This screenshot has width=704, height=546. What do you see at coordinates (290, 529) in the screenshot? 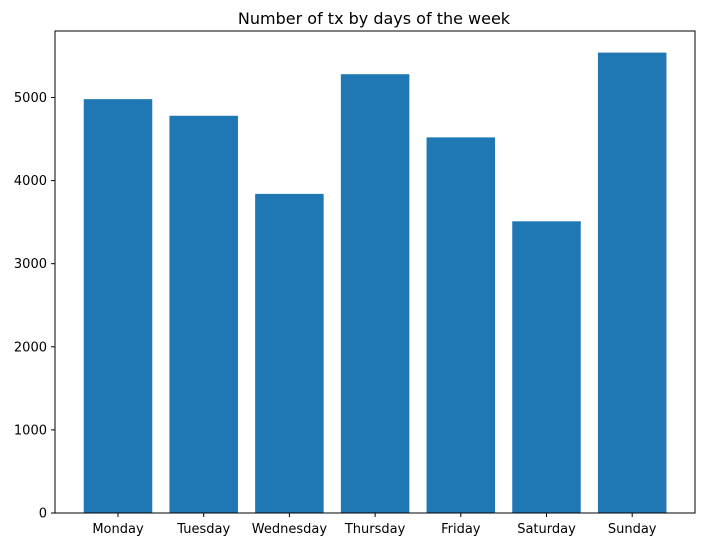
I see `x-tick-label-wednesday: Wednesday` at bounding box center [290, 529].